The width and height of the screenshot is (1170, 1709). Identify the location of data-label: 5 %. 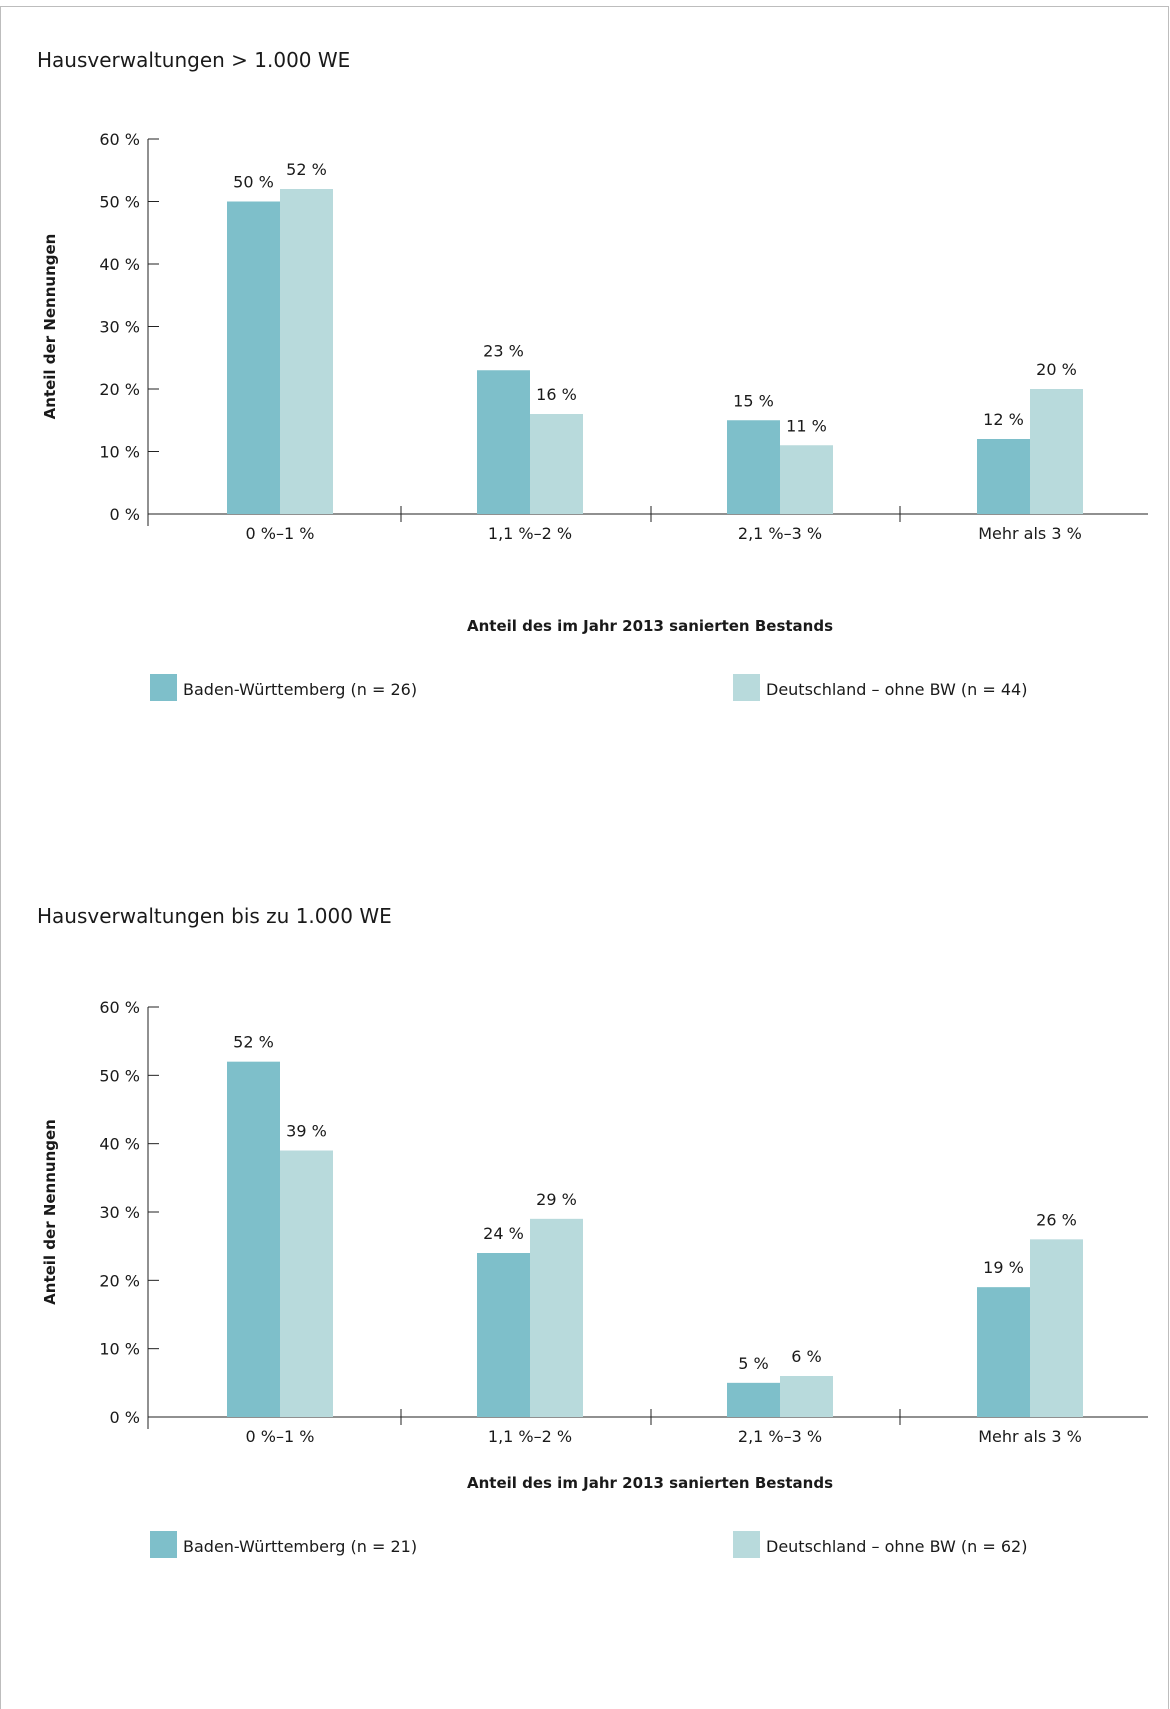
(753, 1363).